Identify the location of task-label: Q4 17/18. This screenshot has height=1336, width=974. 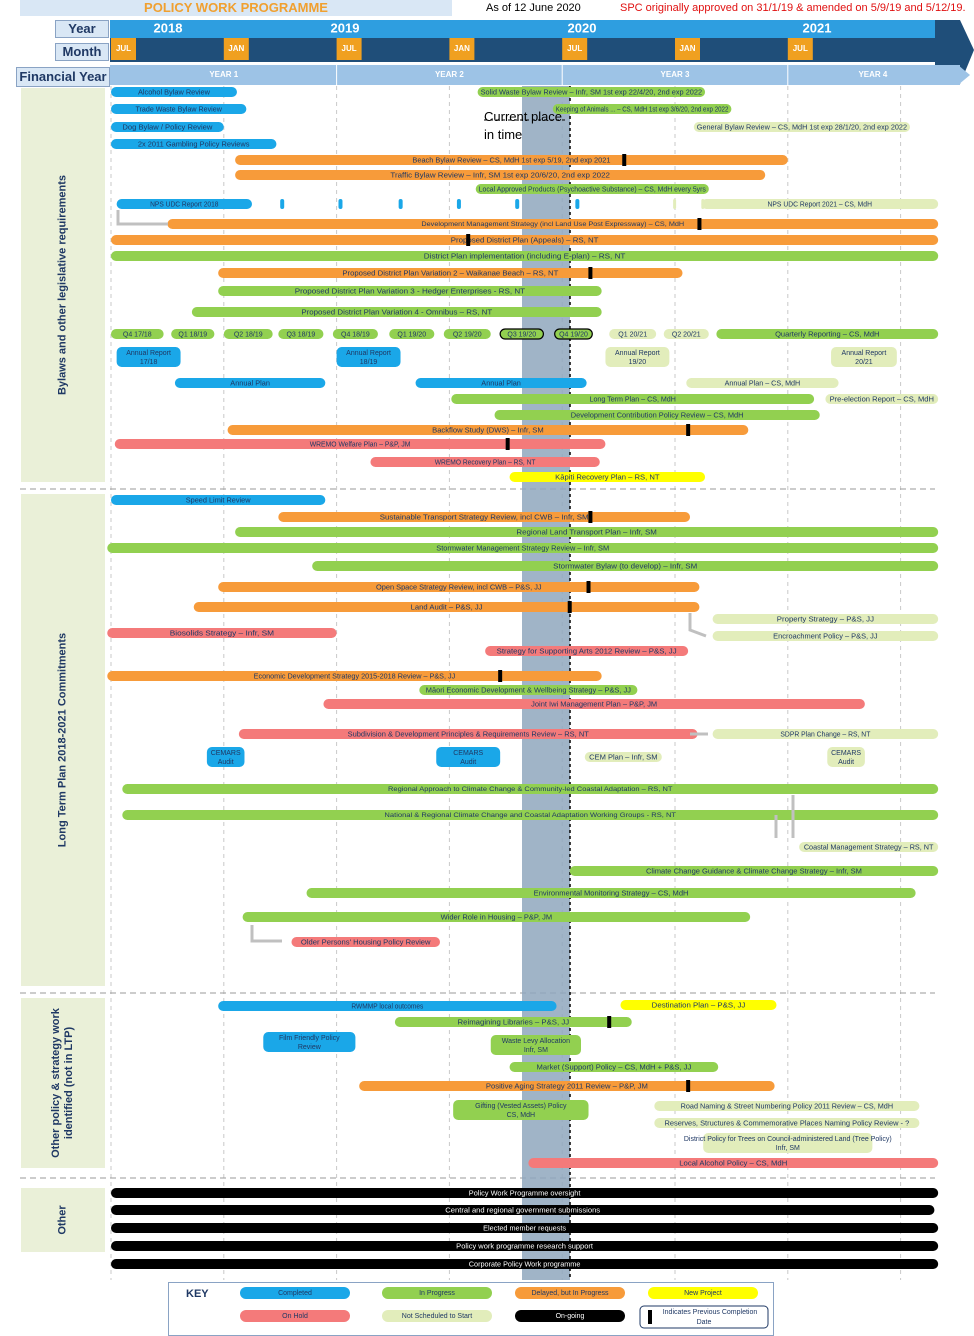
(137, 334).